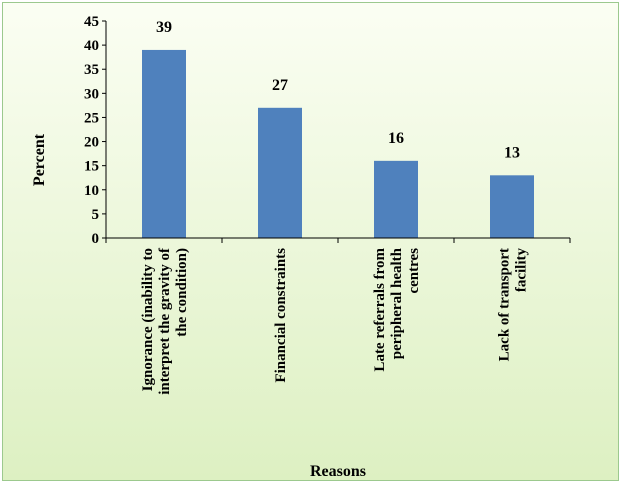  What do you see at coordinates (95, 130) in the screenshot?
I see `y-axis: 0 5 10 15 20 25 30 35 40 45` at bounding box center [95, 130].